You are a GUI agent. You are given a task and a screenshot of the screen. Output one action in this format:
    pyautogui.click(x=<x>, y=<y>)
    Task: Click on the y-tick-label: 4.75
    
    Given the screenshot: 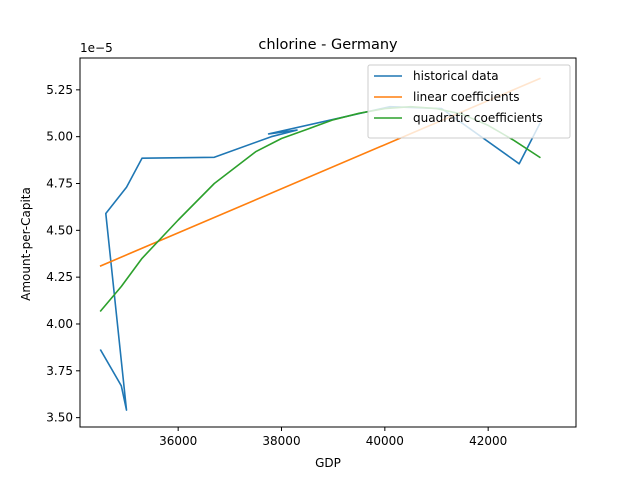 What is the action you would take?
    pyautogui.click(x=59, y=183)
    